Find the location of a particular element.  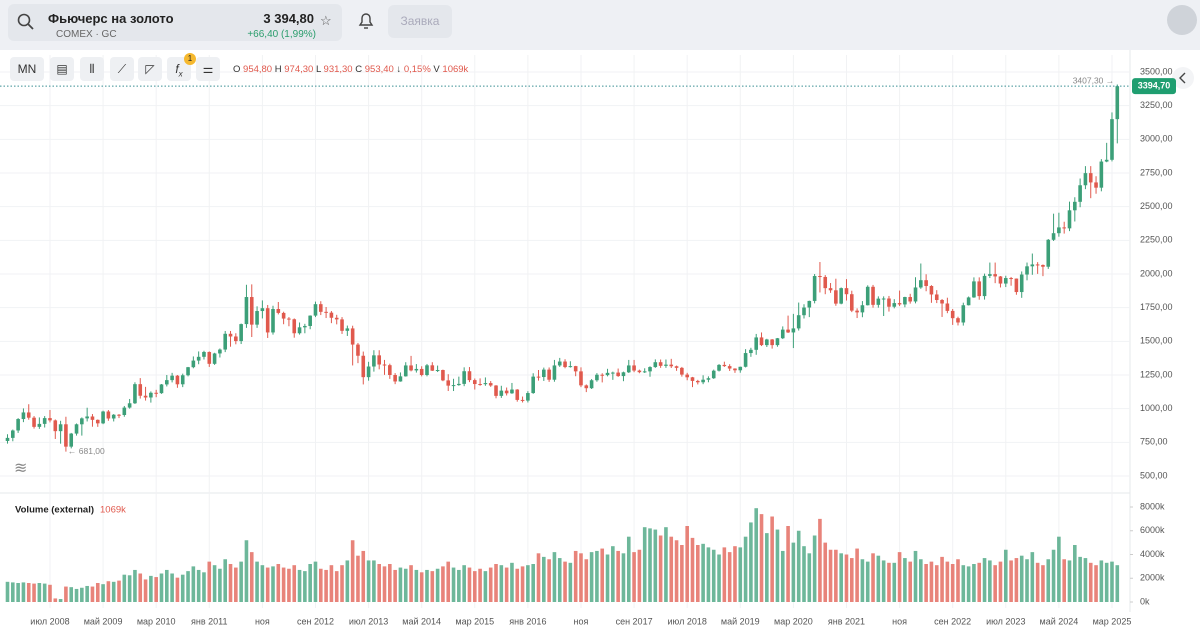

y-tick-label: 1000,00 is located at coordinates (1156, 408).